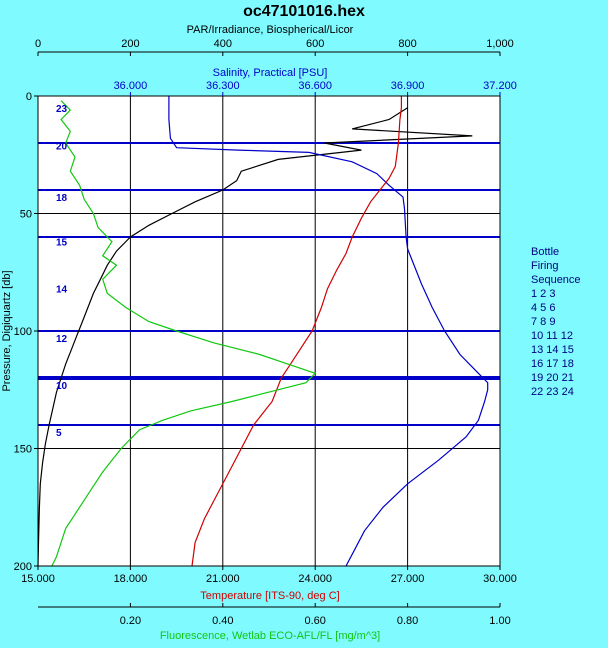 This screenshot has width=608, height=648. I want to click on bottle-marker-label: 14, so click(62, 290).